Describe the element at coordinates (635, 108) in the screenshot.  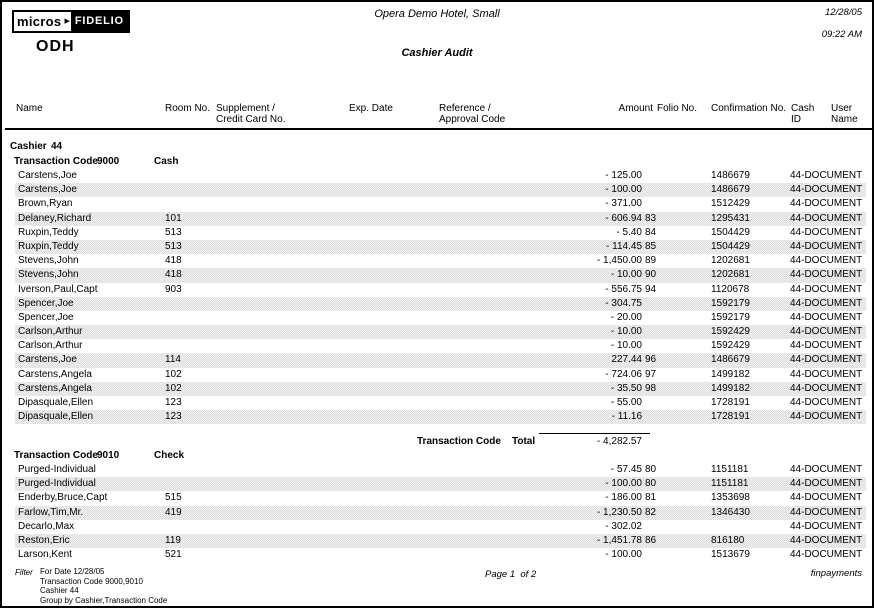
I see `col-header-amount: Amount` at that location.